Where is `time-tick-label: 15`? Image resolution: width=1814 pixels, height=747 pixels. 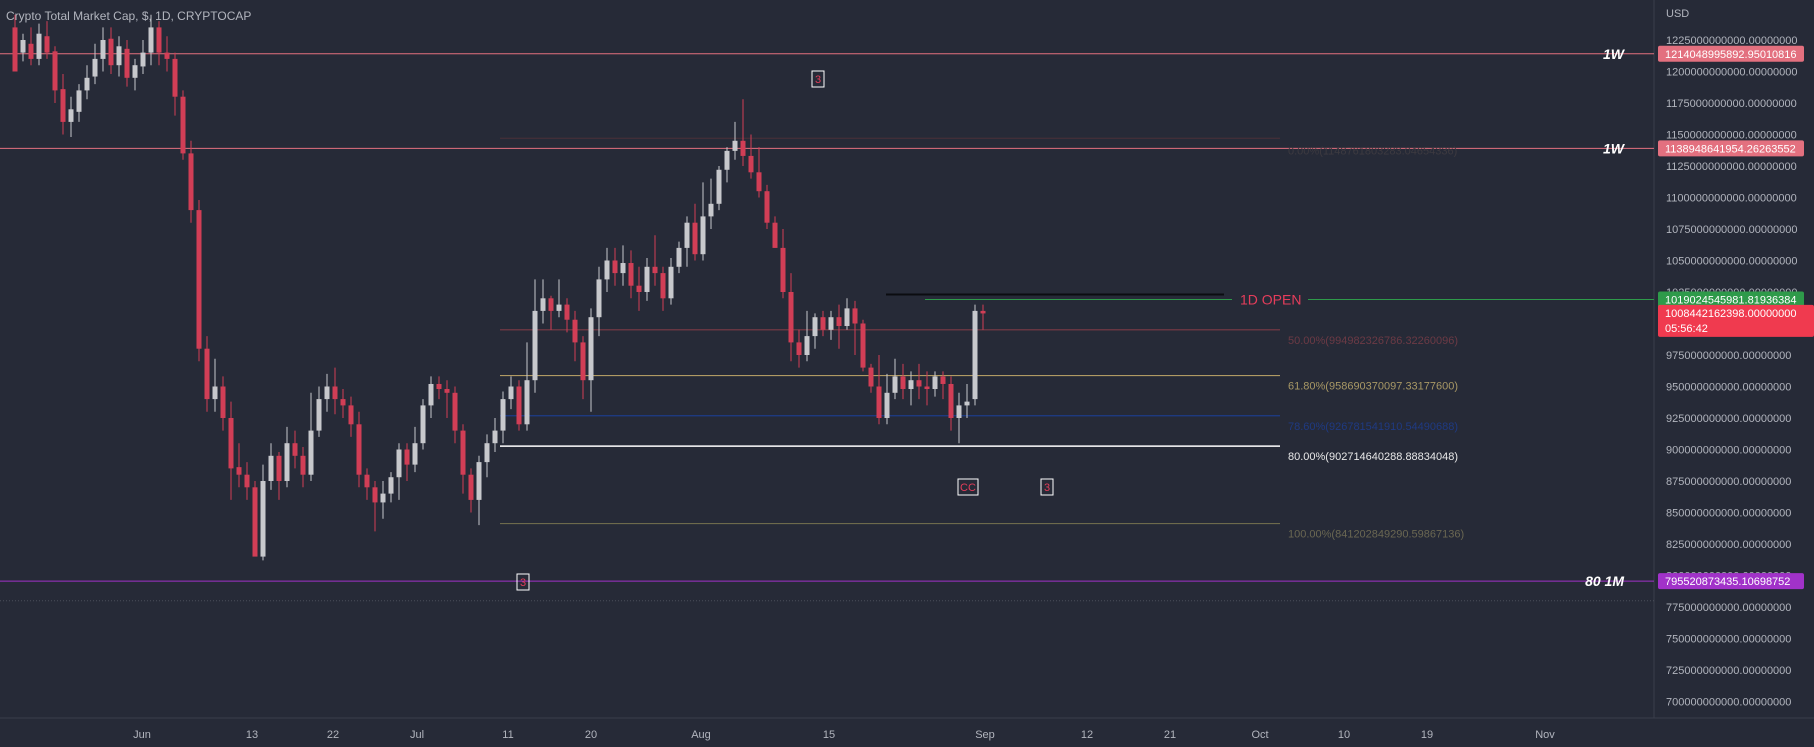 time-tick-label: 15 is located at coordinates (829, 735).